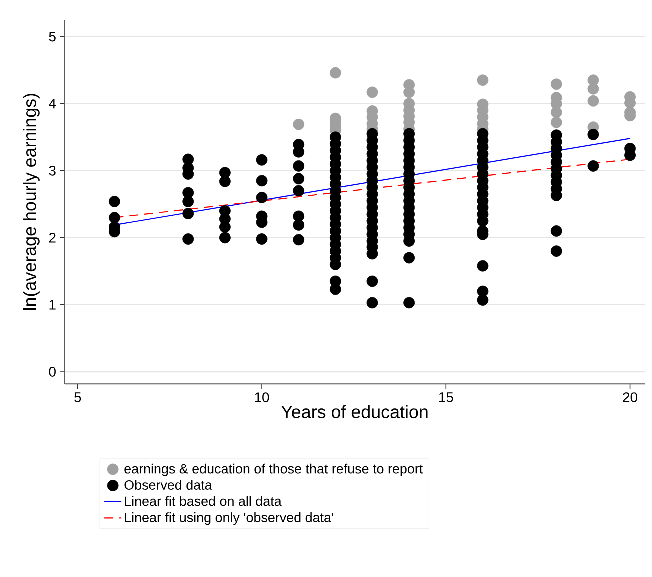 Image resolution: width=652 pixels, height=577 pixels. Describe the element at coordinates (53, 305) in the screenshot. I see `y-tick-label: 1` at that location.